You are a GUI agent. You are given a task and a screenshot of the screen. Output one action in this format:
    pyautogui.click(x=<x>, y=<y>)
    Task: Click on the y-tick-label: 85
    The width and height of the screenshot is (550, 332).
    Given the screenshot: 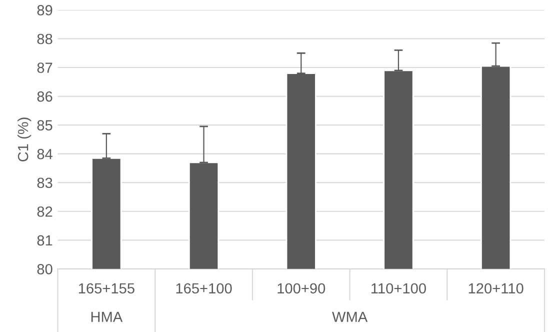 What is the action you would take?
    pyautogui.click(x=44, y=125)
    